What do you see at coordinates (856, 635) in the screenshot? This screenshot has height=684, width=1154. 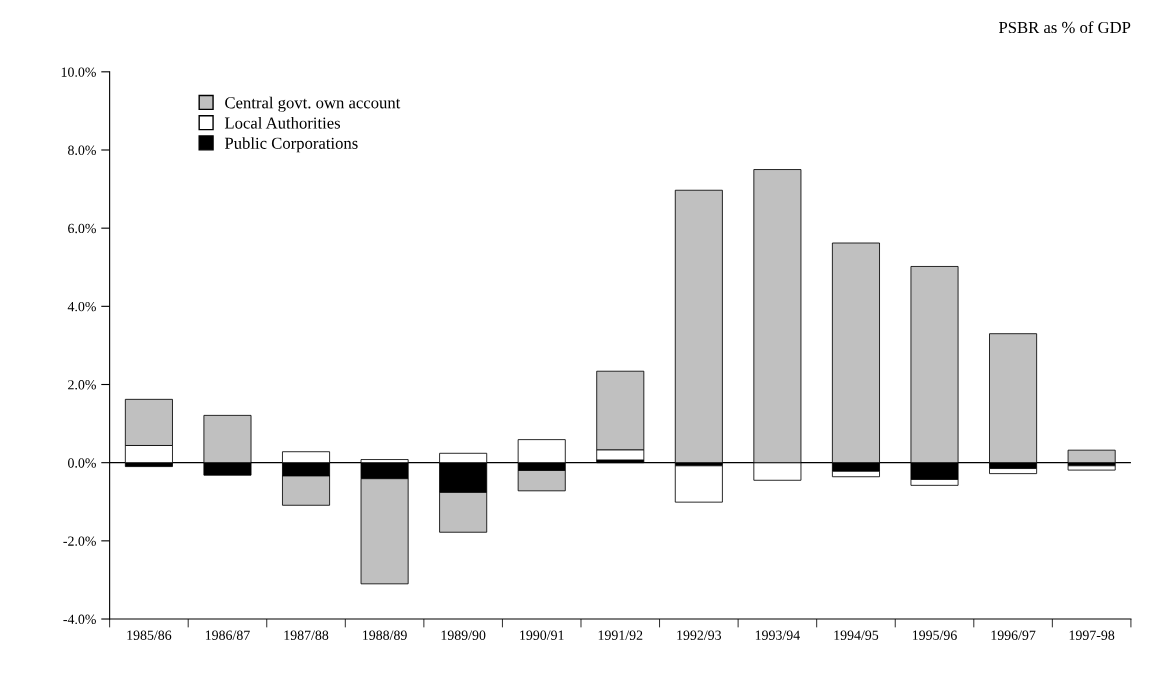 I see `x-tick-label: 1994/95` at bounding box center [856, 635].